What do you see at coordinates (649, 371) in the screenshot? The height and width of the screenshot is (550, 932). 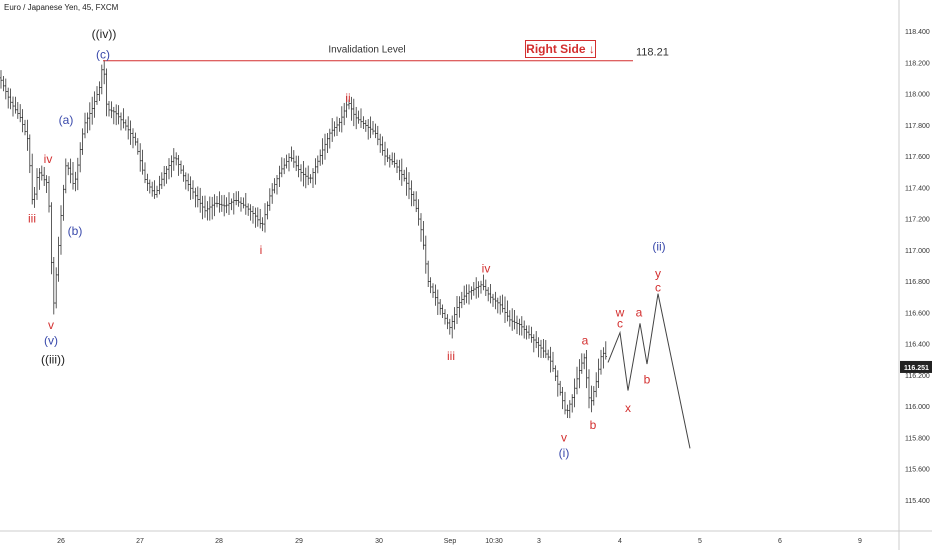 I see `projection-path` at bounding box center [649, 371].